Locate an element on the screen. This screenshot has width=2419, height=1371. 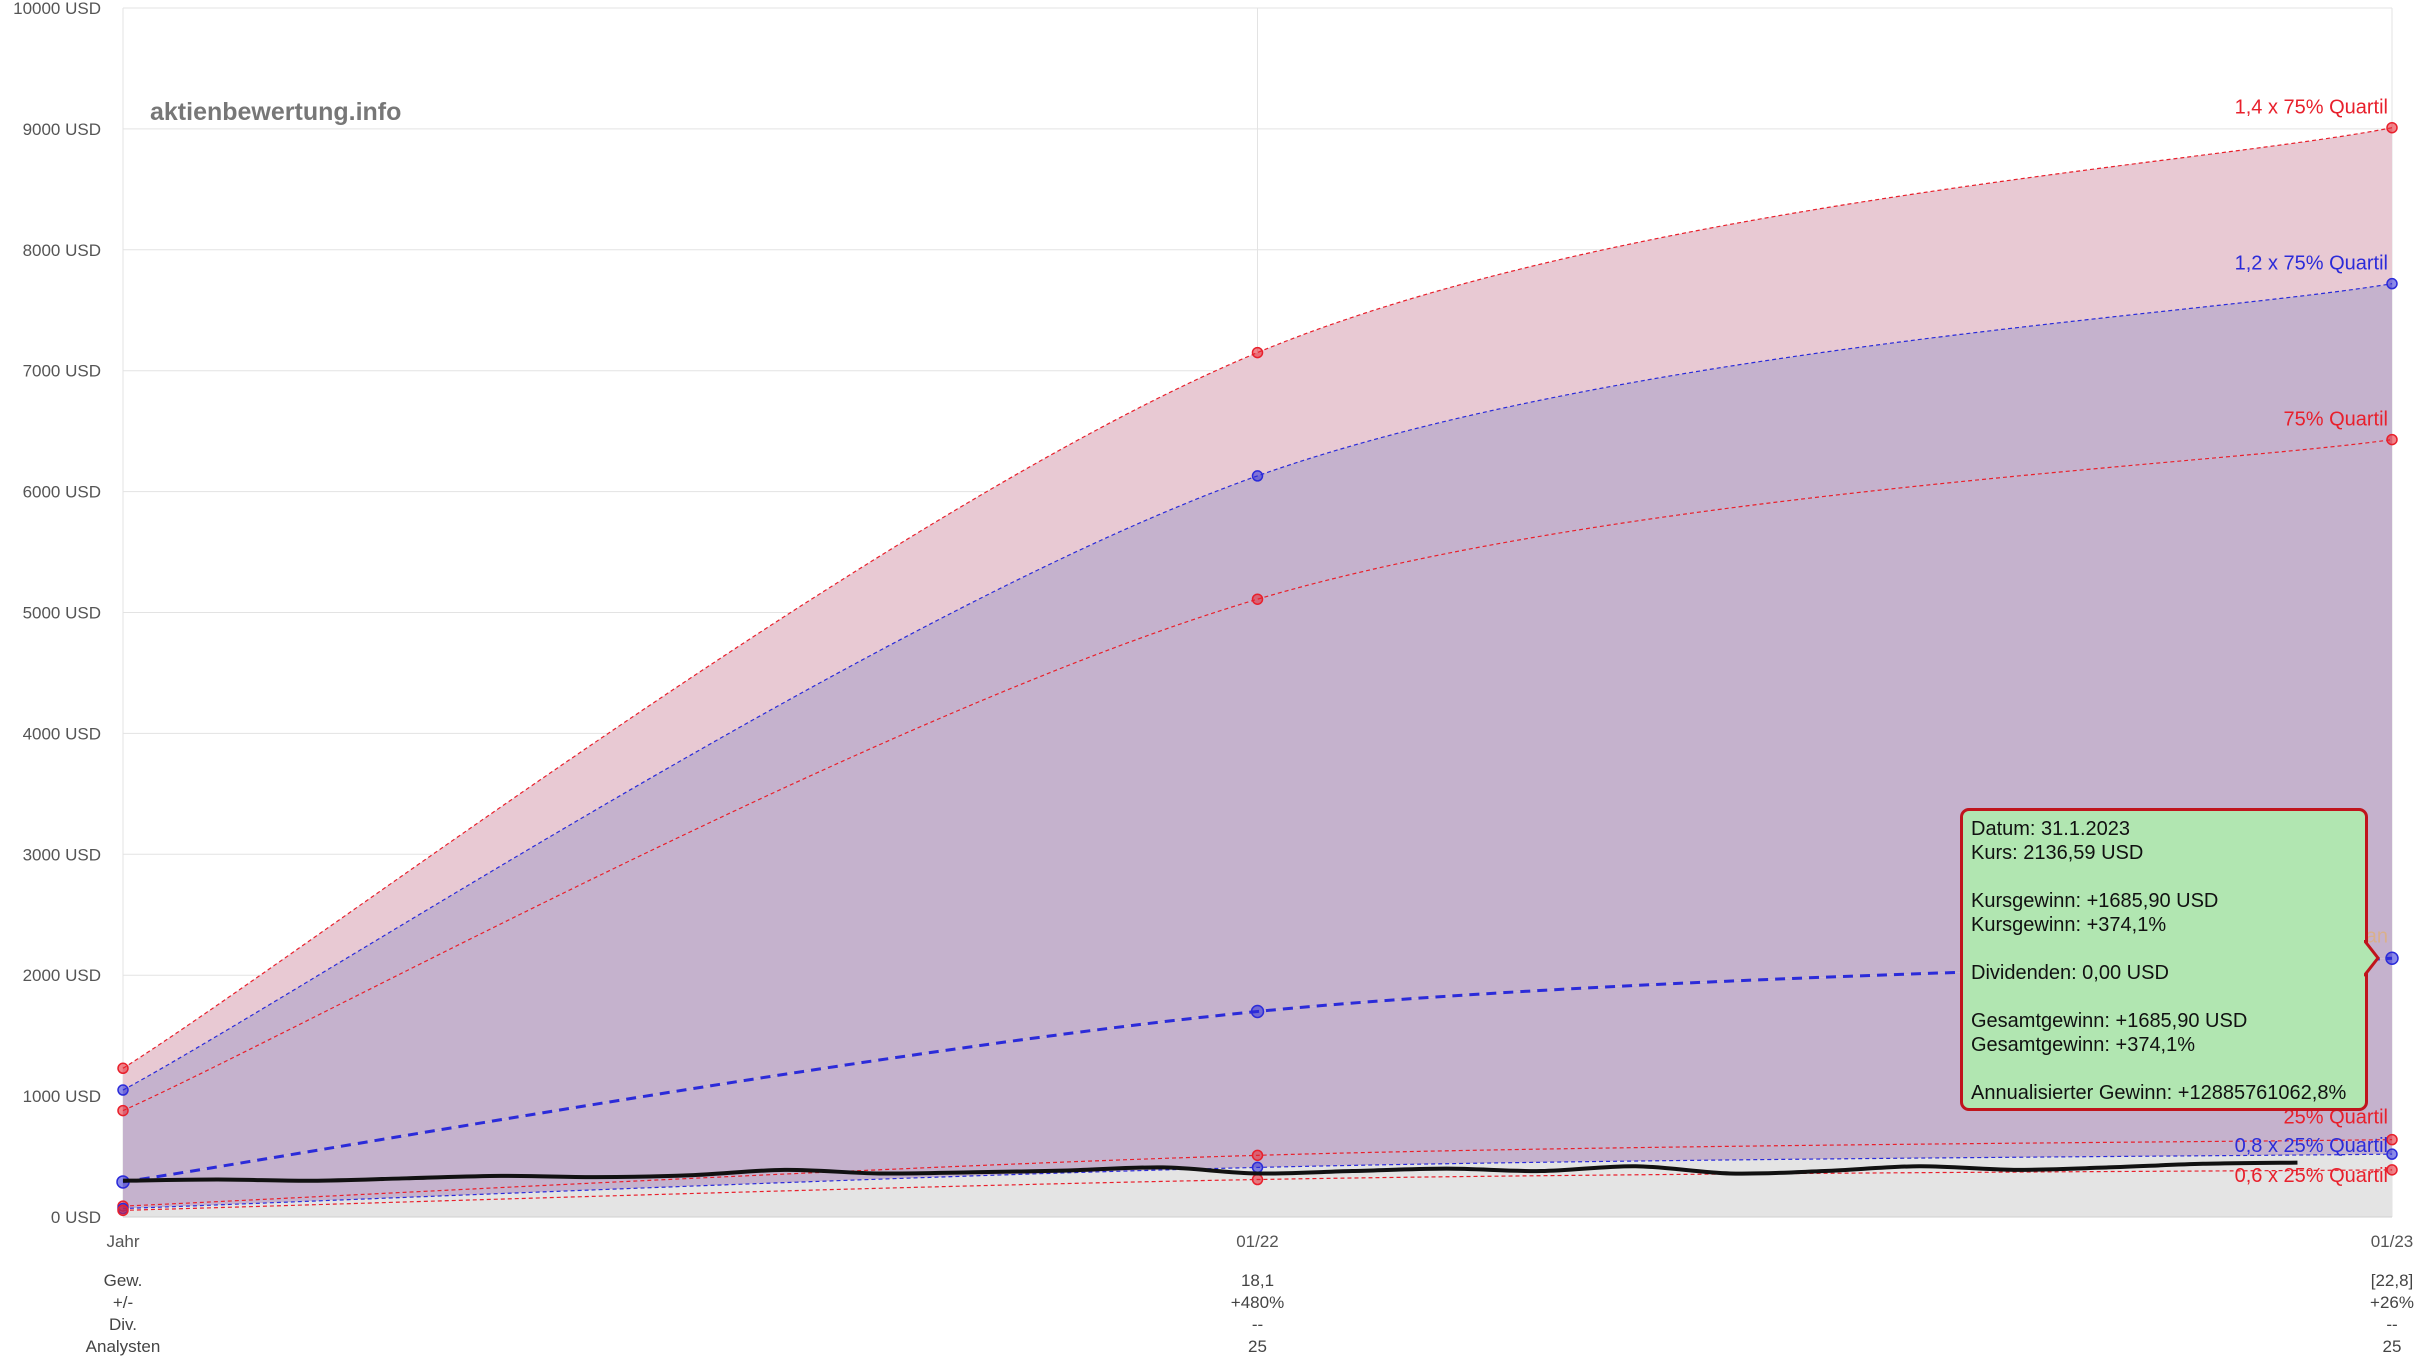
series-1-4x-75-quartil-label: 1,4 x 75% Quartil is located at coordinates (2311, 108).